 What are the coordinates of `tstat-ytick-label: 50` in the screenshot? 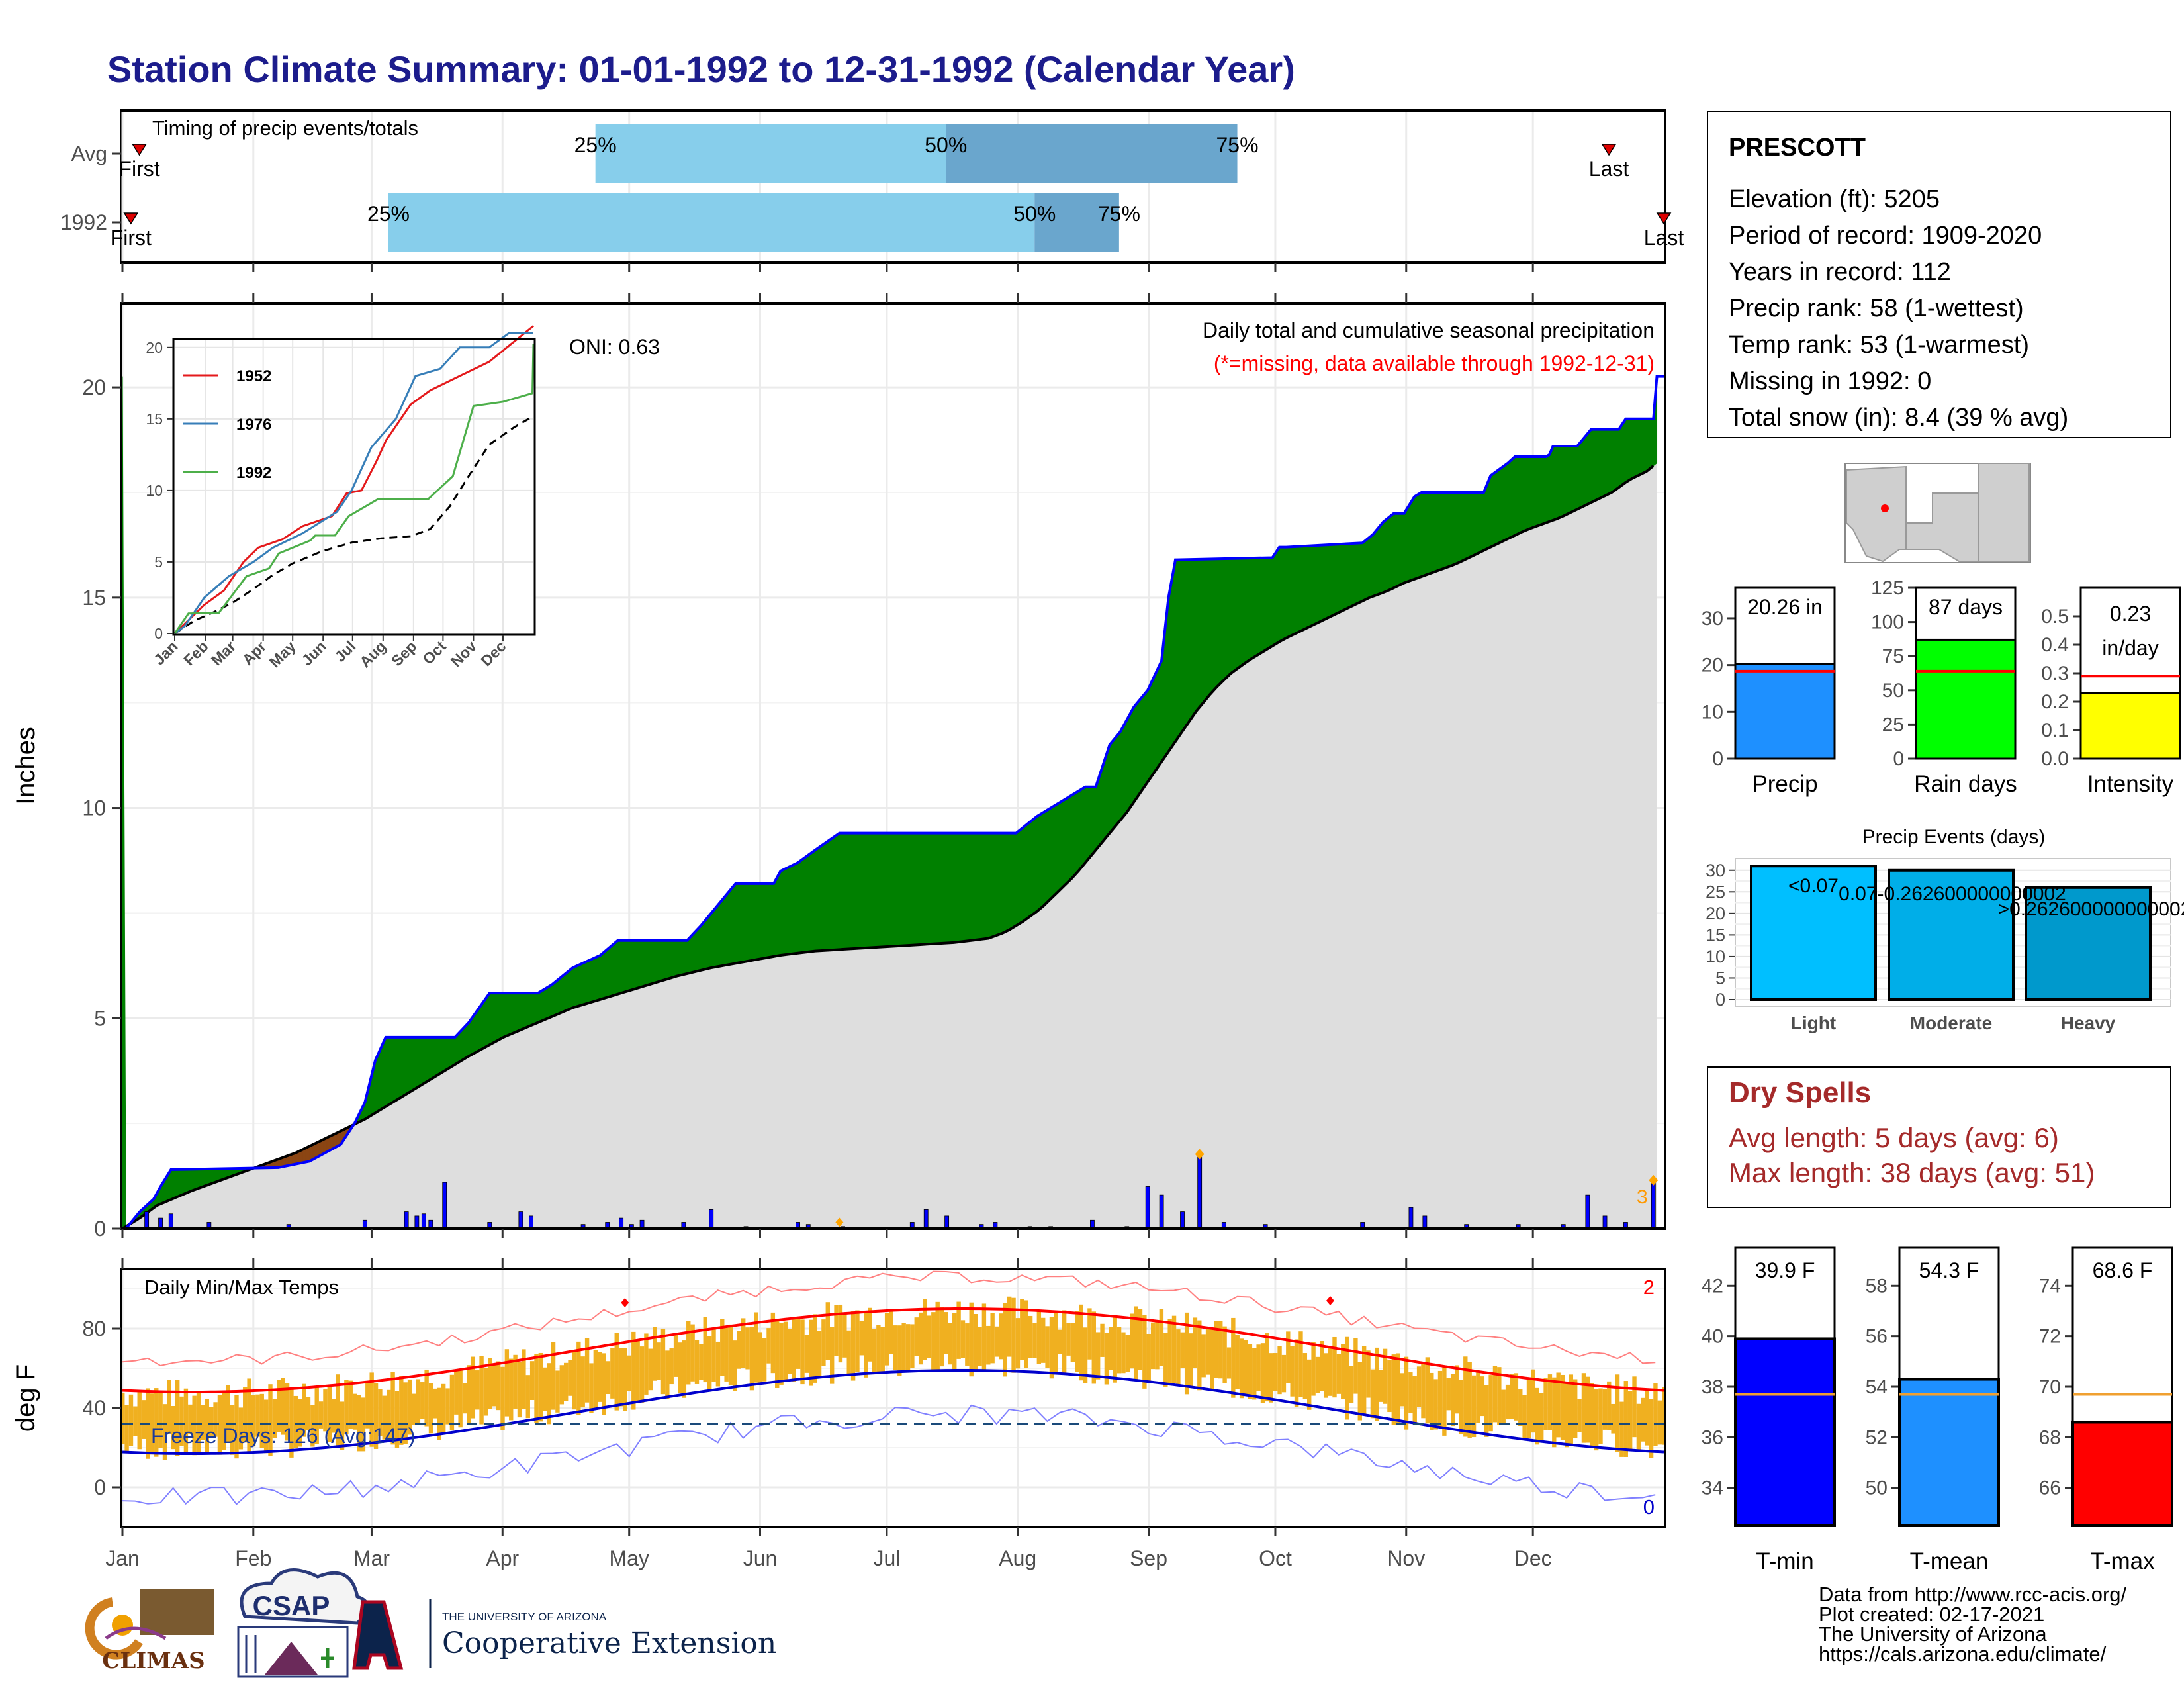 It's located at (1877, 1488).